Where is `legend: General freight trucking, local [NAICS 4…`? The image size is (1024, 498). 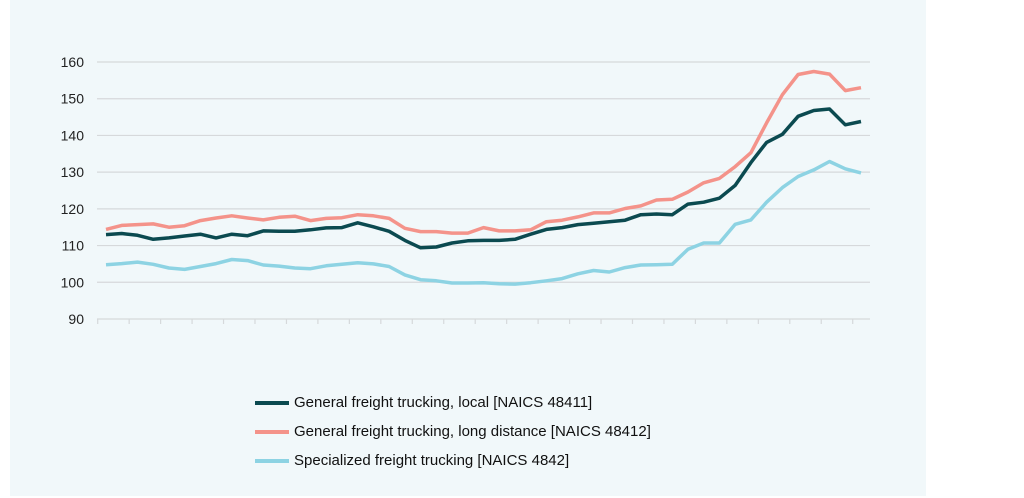 legend: General freight trucking, local [NAICS 4… is located at coordinates (453, 431).